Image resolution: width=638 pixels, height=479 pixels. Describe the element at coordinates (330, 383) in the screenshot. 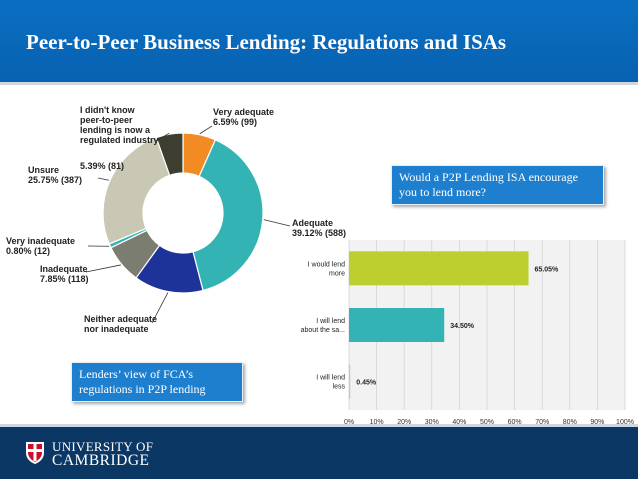

I see `bar-category-label: I will lend less` at that location.